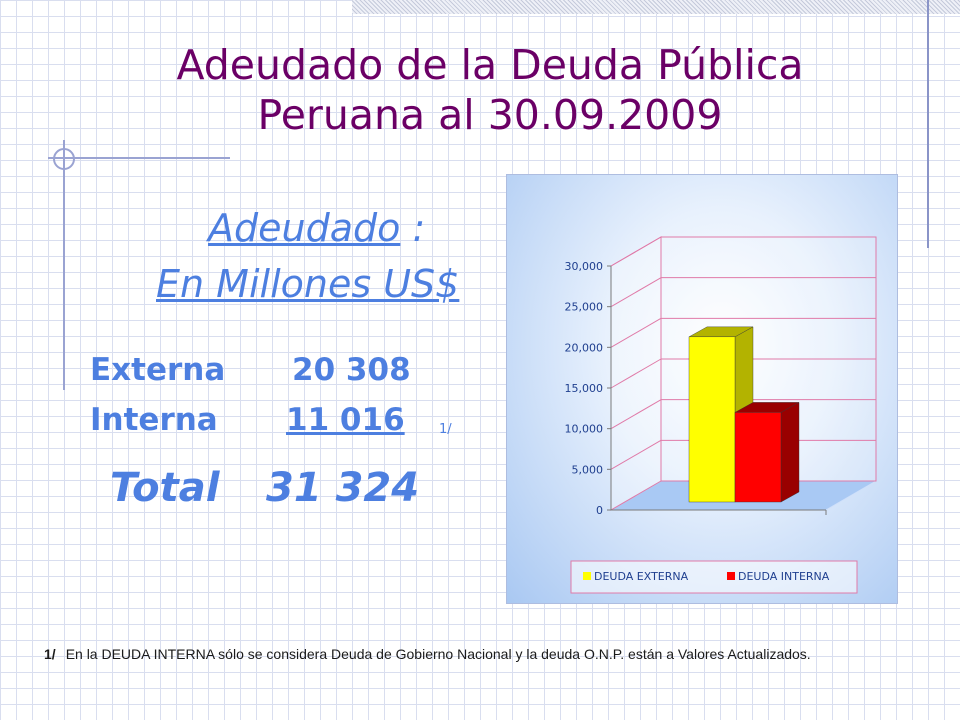 The height and width of the screenshot is (720, 960). I want to click on y-tick-label: 25,000, so click(584, 307).